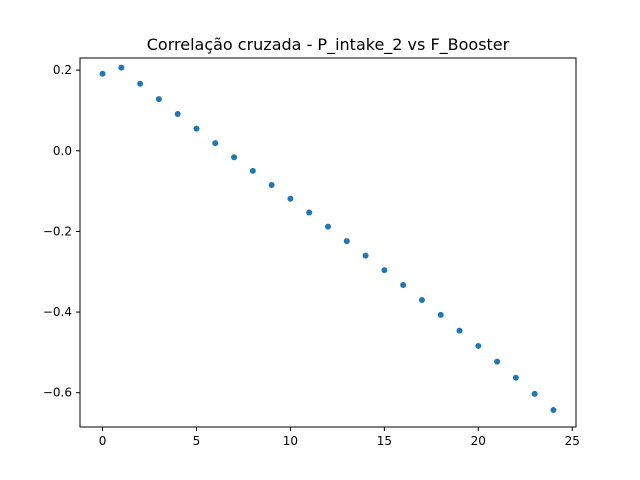 Image resolution: width=640 pixels, height=480 pixels. Describe the element at coordinates (57, 393) in the screenshot. I see `y-tick-label: −0.6` at that location.